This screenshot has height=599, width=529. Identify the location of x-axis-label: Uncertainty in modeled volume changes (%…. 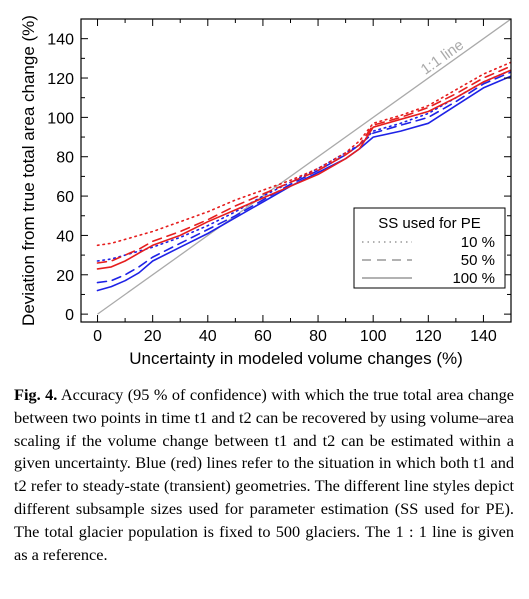
(296, 358).